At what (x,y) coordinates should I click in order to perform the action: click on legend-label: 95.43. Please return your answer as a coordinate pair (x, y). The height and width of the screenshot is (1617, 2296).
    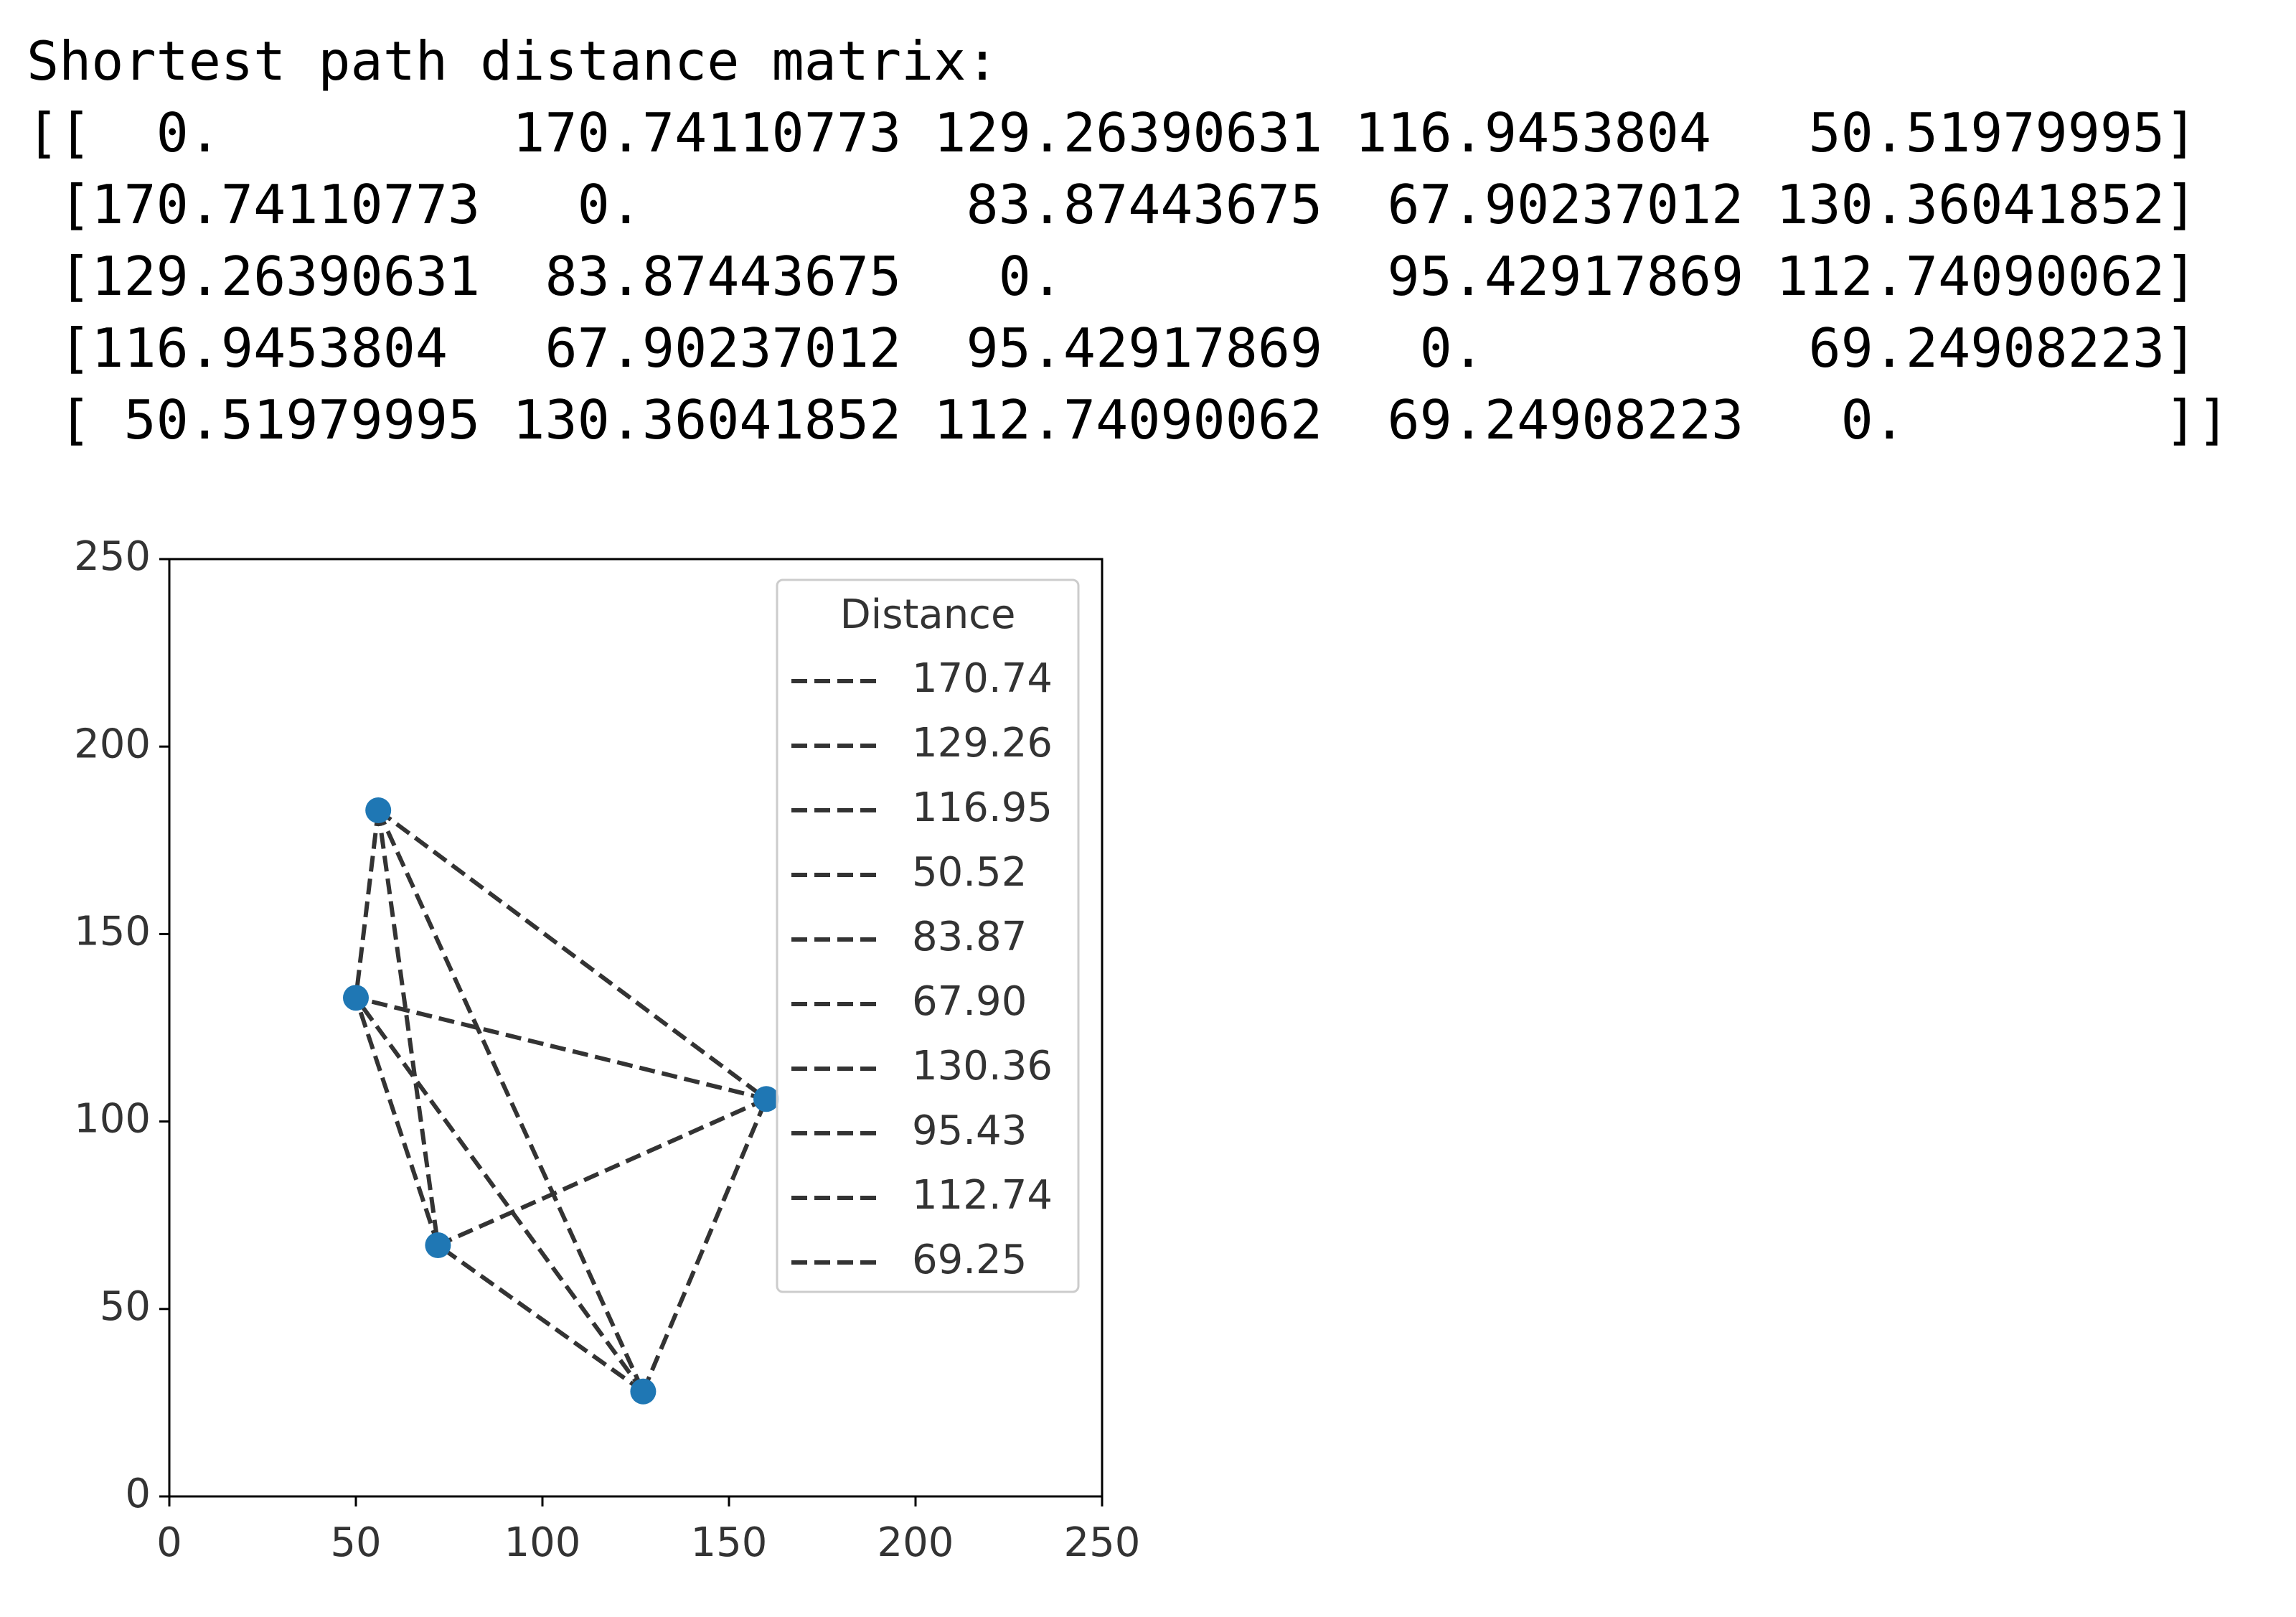
    Looking at the image, I should click on (969, 1130).